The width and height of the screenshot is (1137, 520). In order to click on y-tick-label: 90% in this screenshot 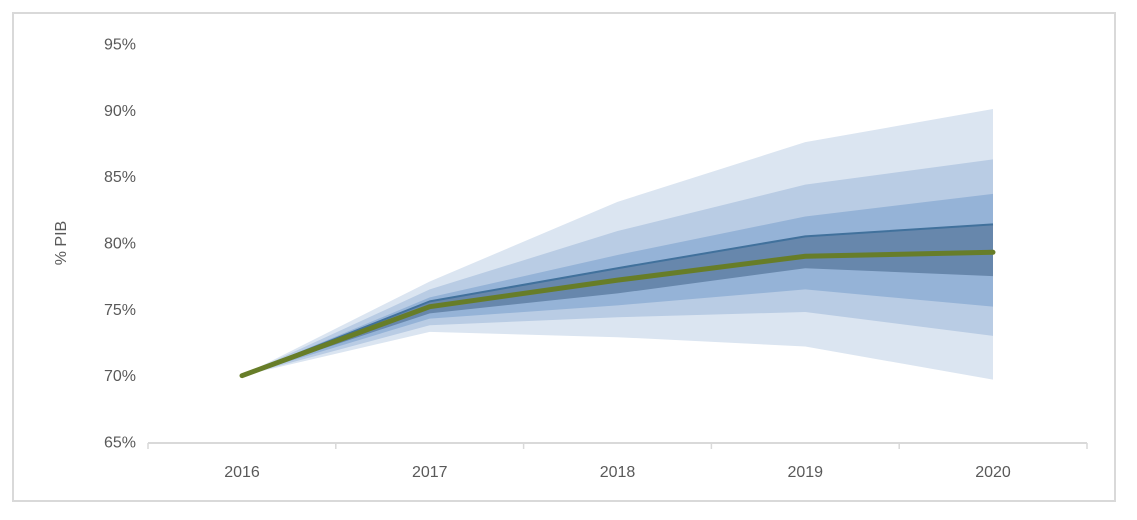, I will do `click(120, 111)`.